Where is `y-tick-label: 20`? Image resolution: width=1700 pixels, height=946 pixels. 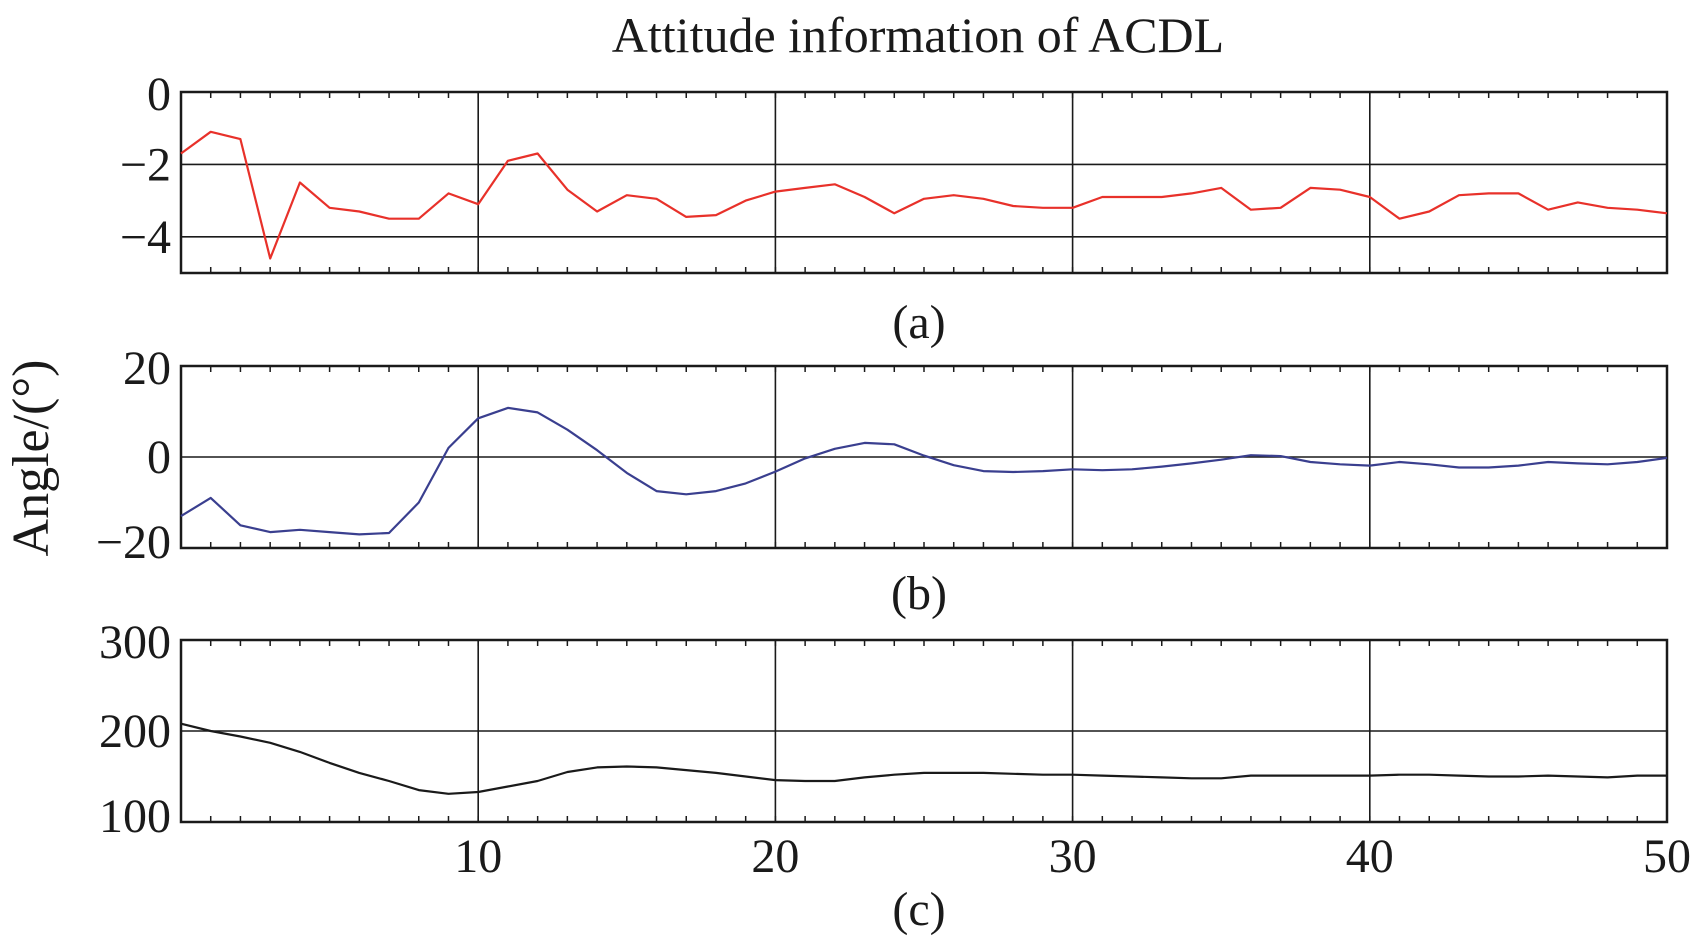 y-tick-label: 20 is located at coordinates (147, 368).